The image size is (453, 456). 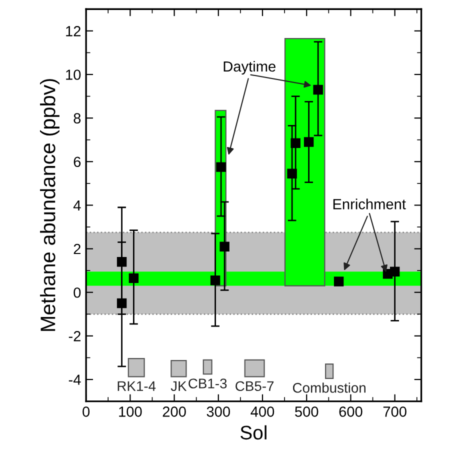 I want to click on y-tick-label: 0, so click(x=77, y=292).